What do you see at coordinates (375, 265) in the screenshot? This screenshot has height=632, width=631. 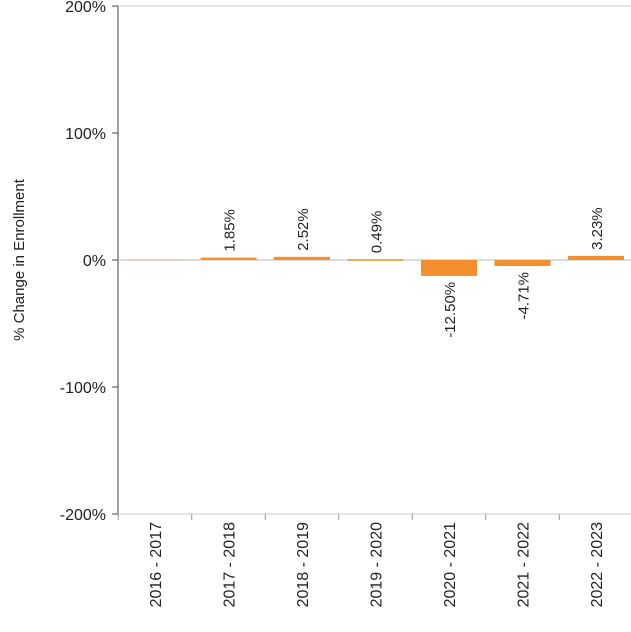 I see `bars` at bounding box center [375, 265].